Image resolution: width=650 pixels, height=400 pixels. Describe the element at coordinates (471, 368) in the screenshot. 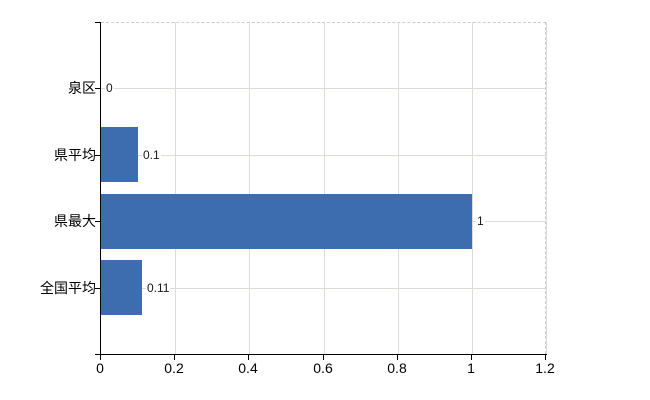

I see `x-tick-label: 1` at that location.